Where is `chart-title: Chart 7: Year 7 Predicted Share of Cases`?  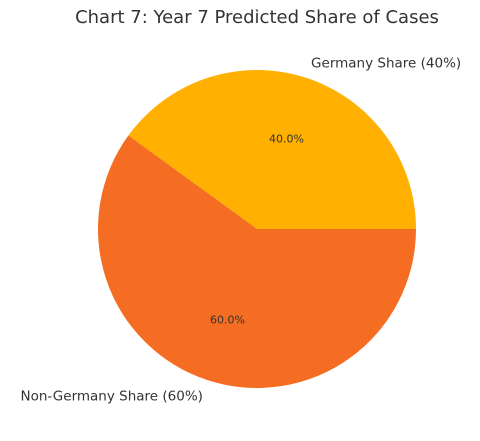 chart-title: Chart 7: Year 7 Predicted Share of Cases is located at coordinates (257, 17).